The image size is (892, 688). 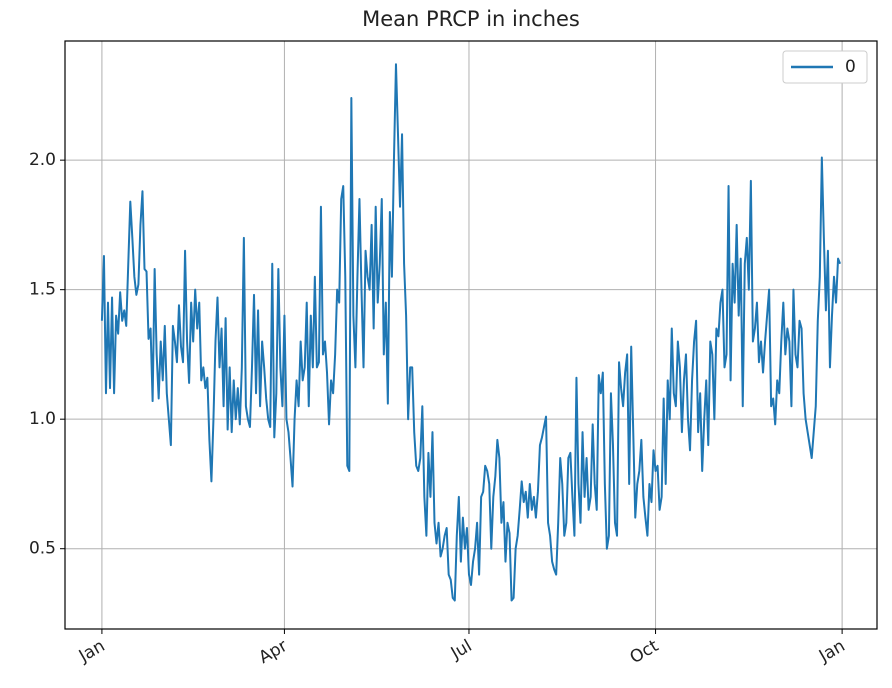 I want to click on chart-title: Mean PRCP in inches, so click(x=471, y=19).